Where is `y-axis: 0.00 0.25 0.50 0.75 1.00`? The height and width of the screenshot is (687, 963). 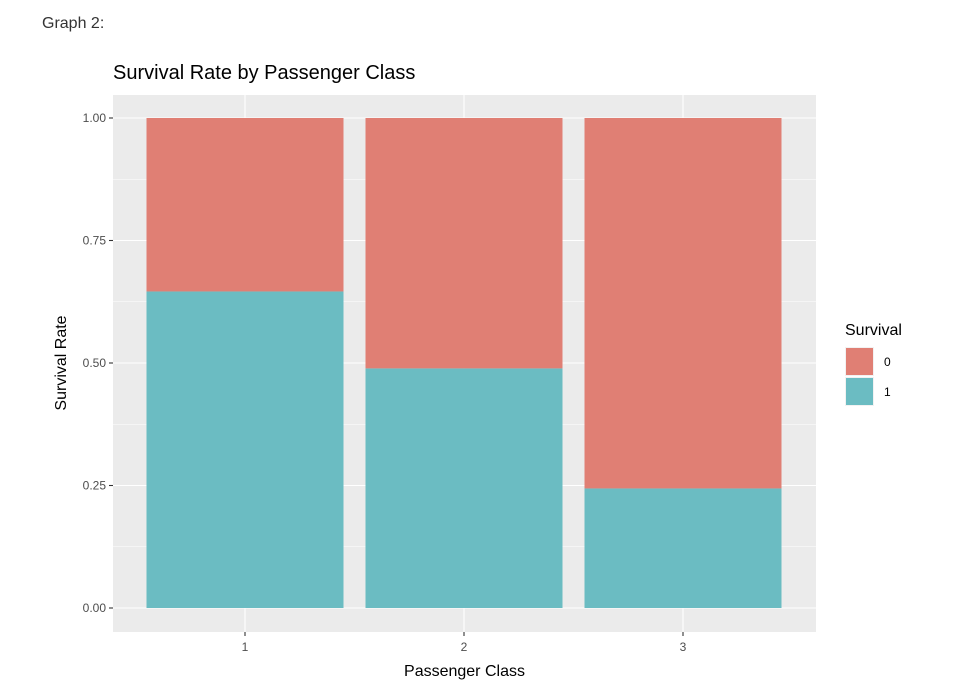
y-axis: 0.00 0.25 0.50 0.75 1.00 is located at coordinates (98, 363).